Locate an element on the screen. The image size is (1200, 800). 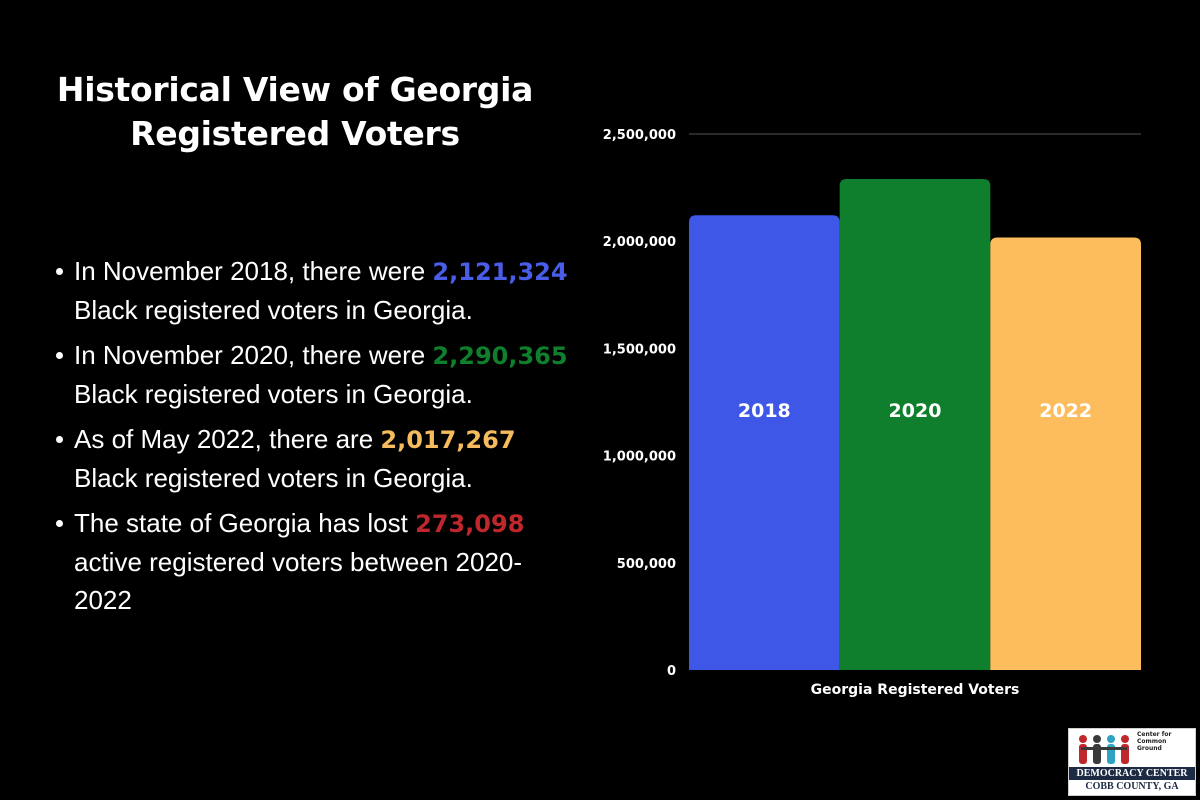
bar-2020 is located at coordinates (915, 424).